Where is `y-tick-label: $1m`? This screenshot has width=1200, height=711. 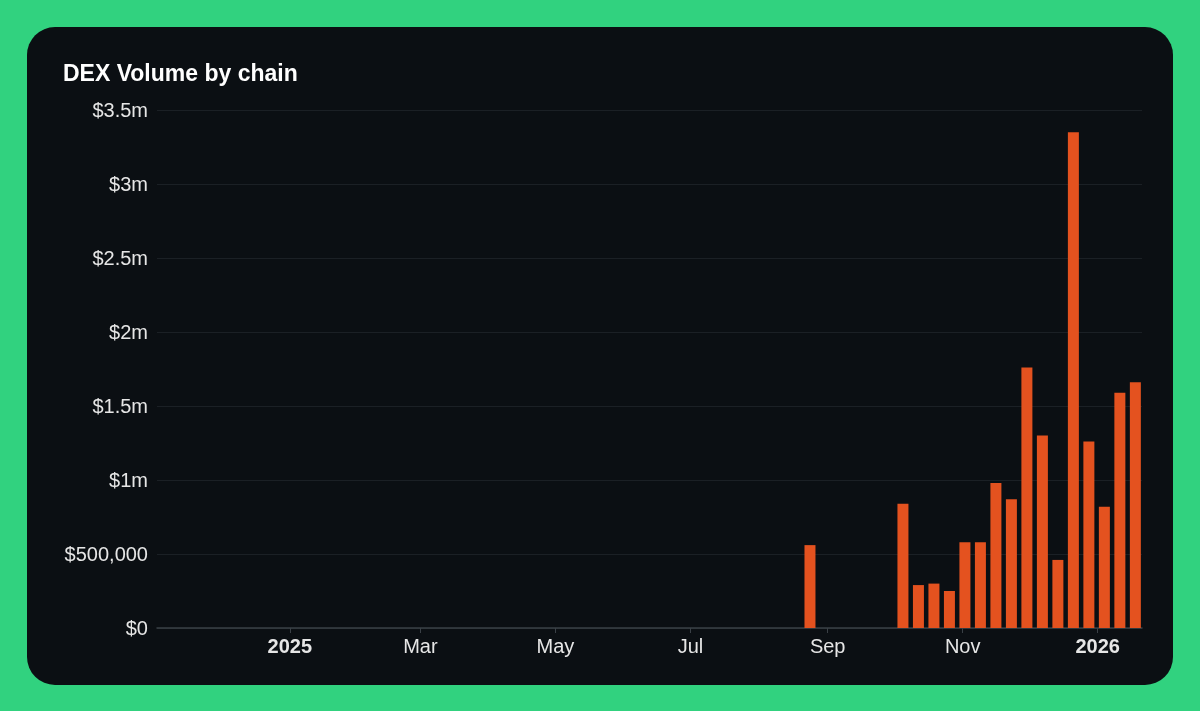
y-tick-label: $1m is located at coordinates (128, 480).